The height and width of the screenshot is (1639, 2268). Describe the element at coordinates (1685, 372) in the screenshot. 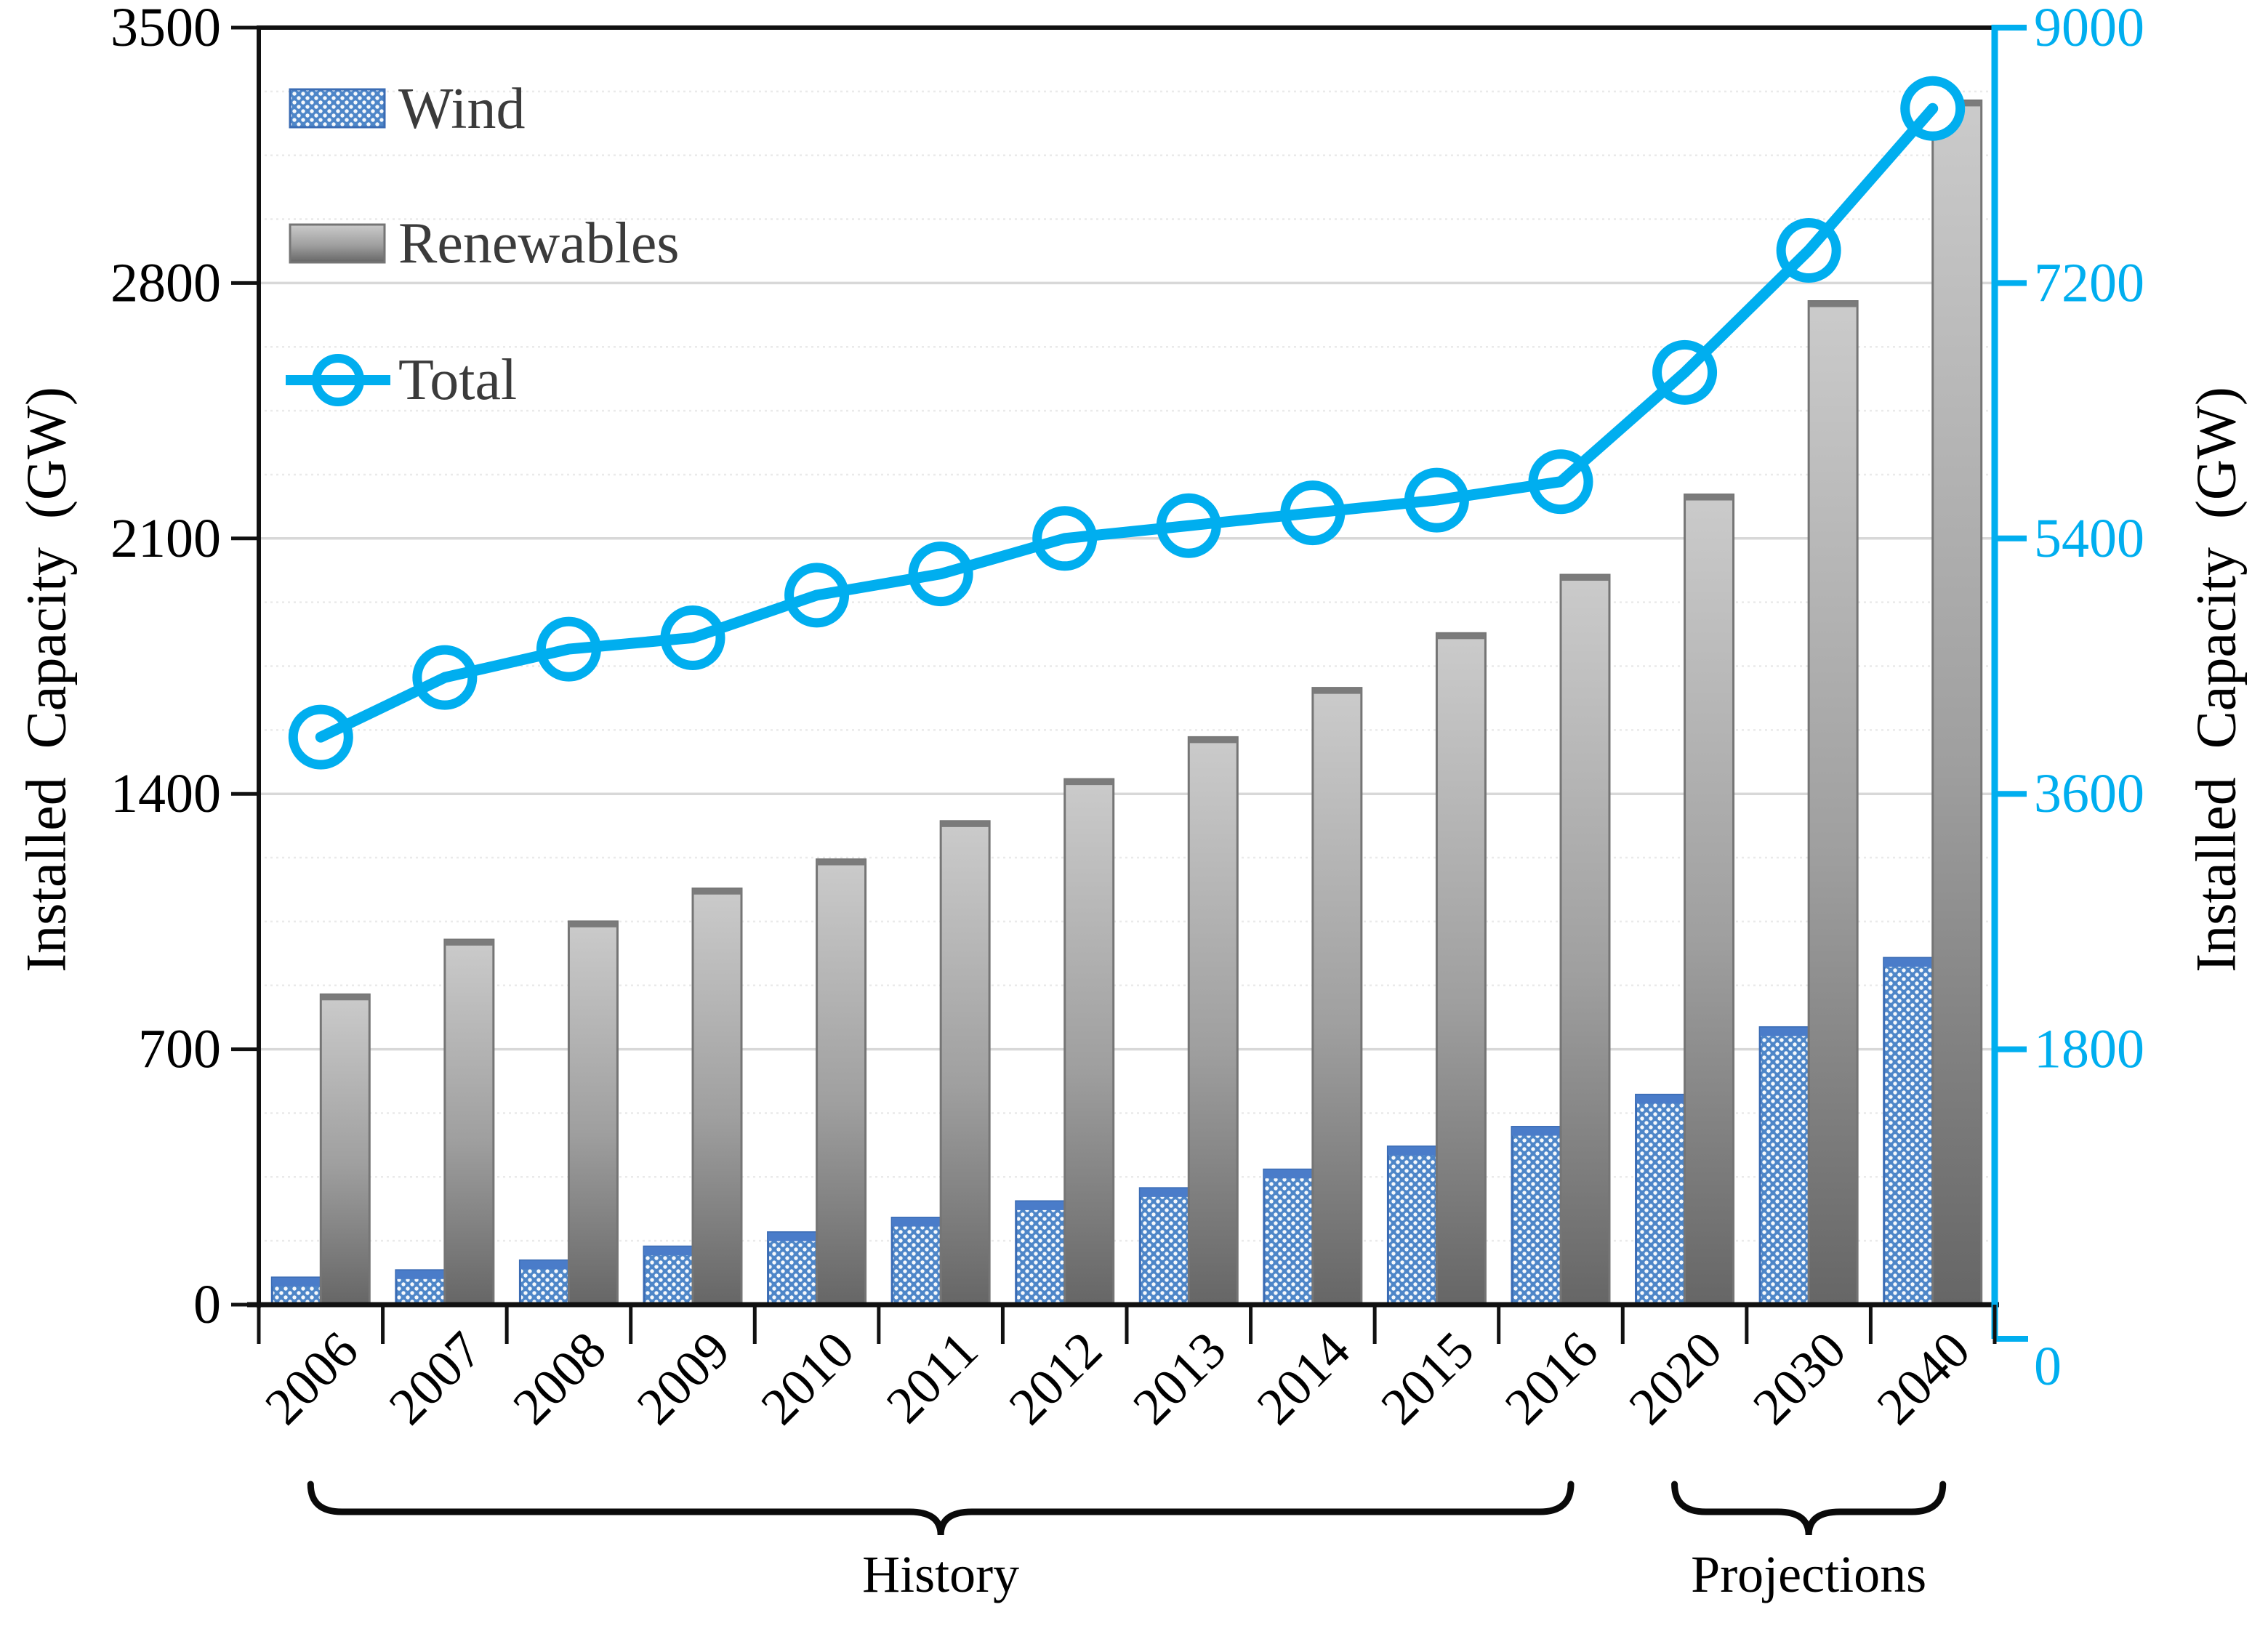

I see `total-marker-2020` at that location.